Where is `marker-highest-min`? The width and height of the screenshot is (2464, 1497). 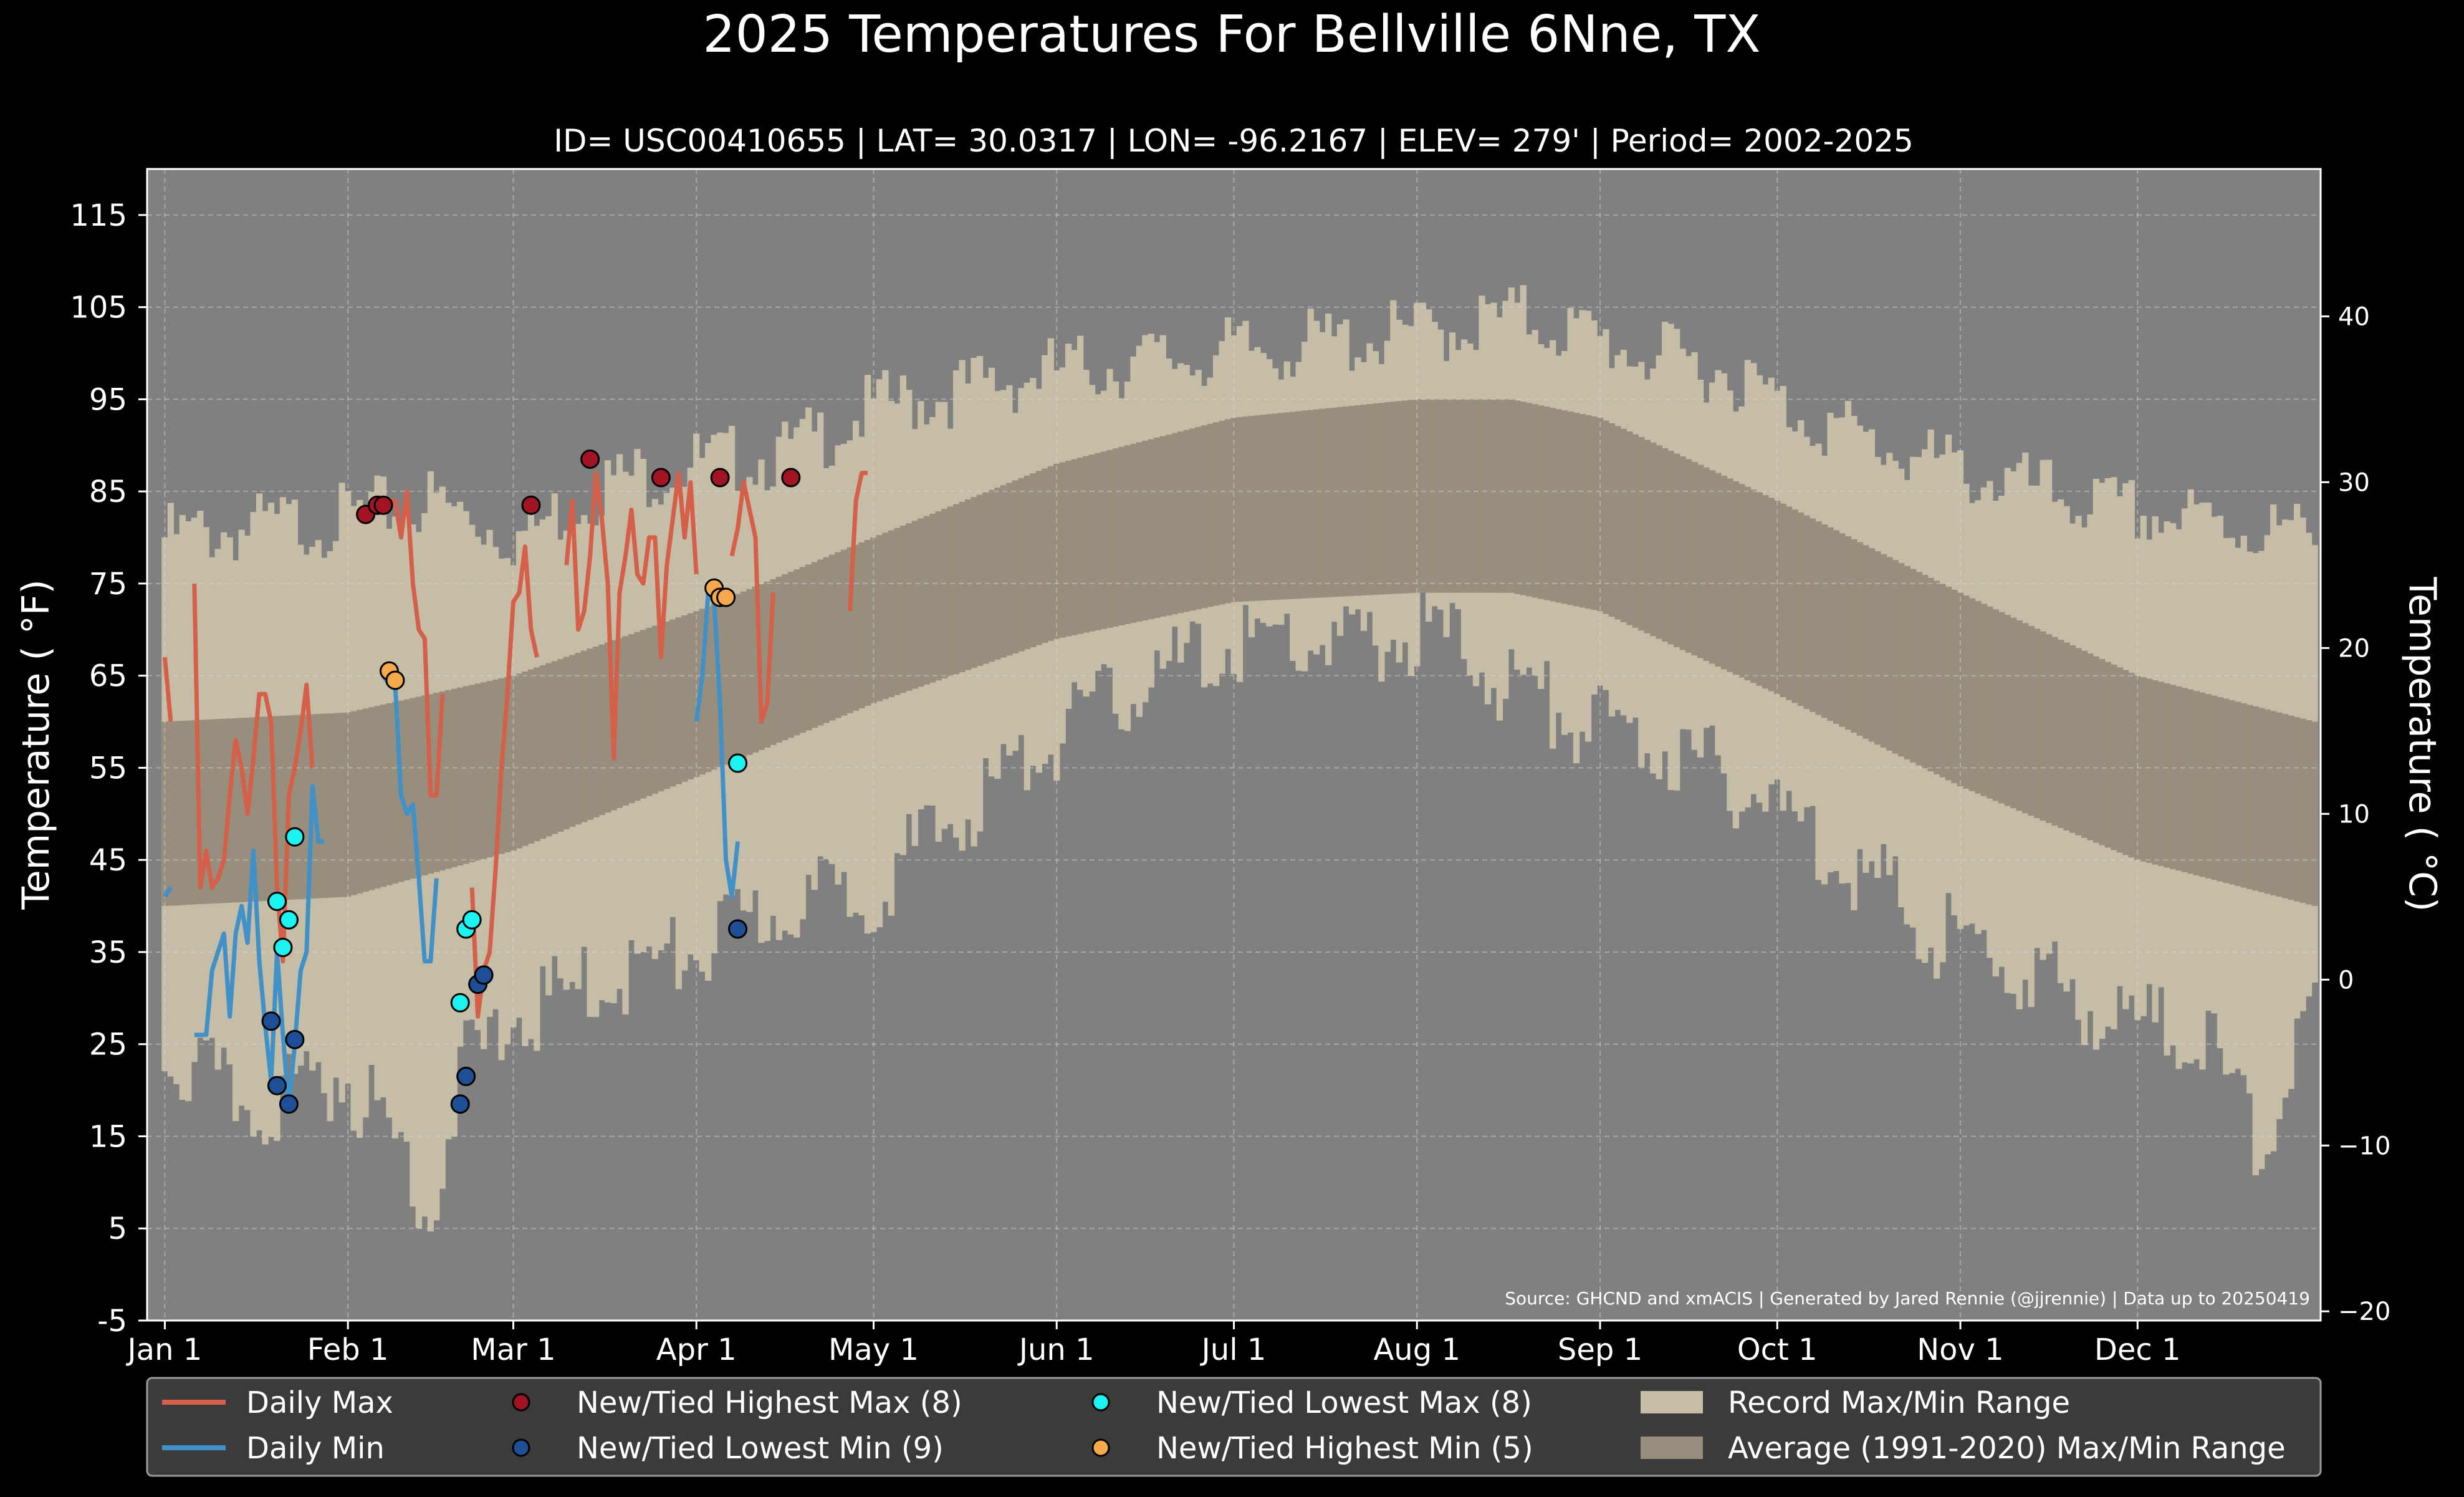 marker-highest-min is located at coordinates (726, 597).